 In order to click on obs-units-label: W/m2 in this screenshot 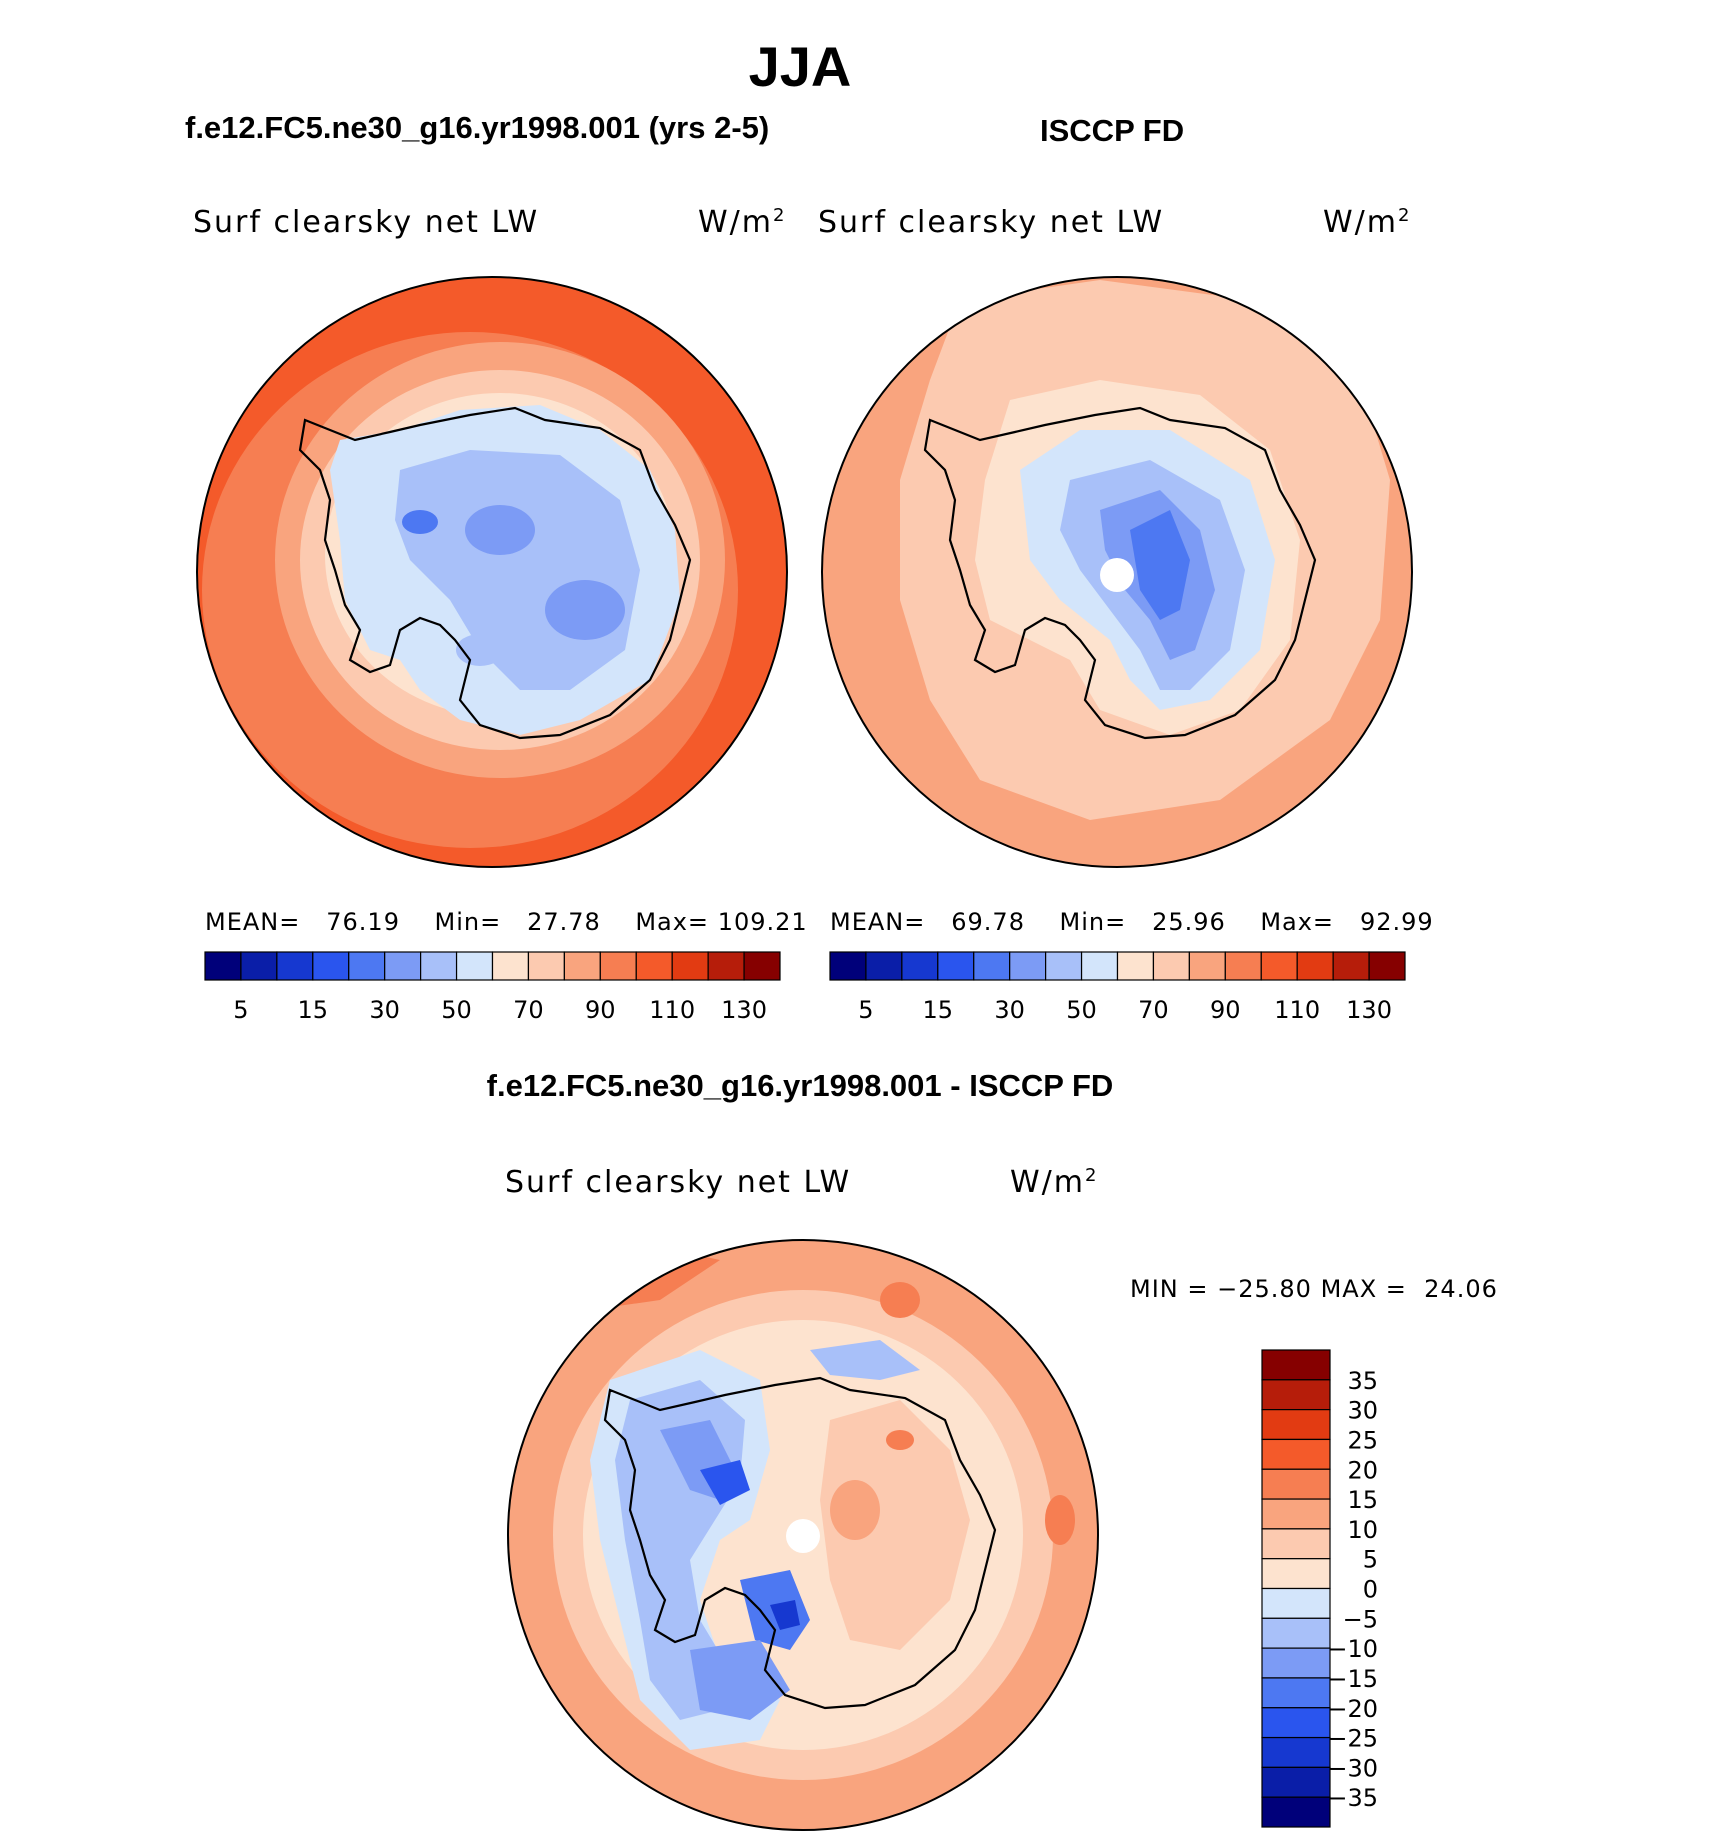, I will do `click(1367, 222)`.